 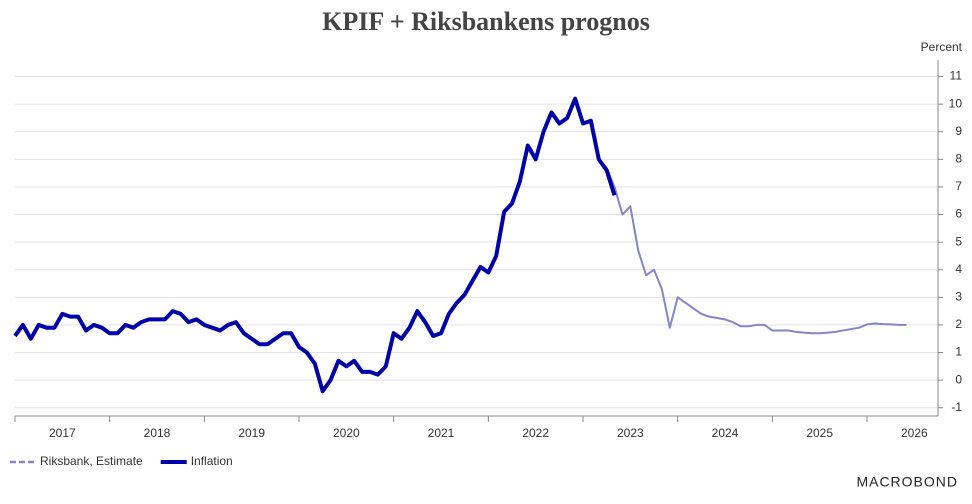 What do you see at coordinates (907, 482) in the screenshot?
I see `source-logo: MACROBOND` at bounding box center [907, 482].